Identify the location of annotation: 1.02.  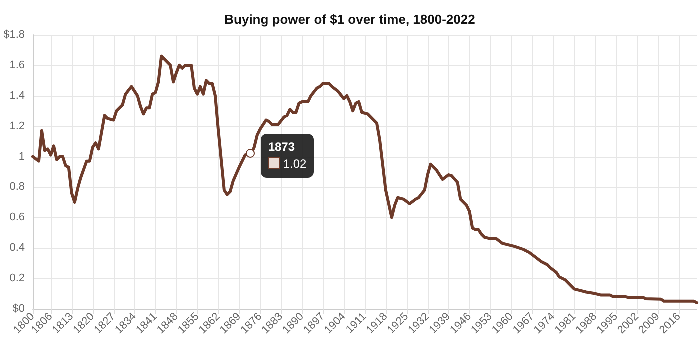
(294, 164).